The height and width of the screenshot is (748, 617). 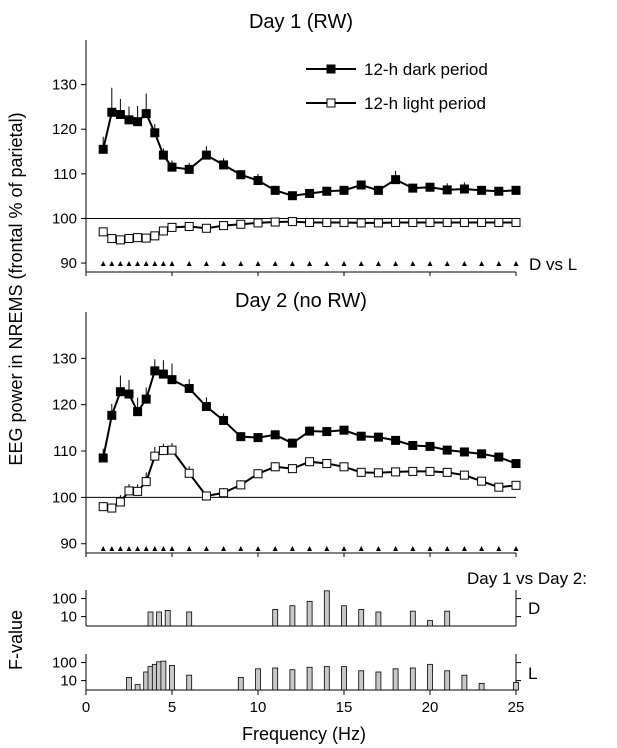 I want to click on comparison-label: Day 1 vs Day 2:, so click(x=527, y=578).